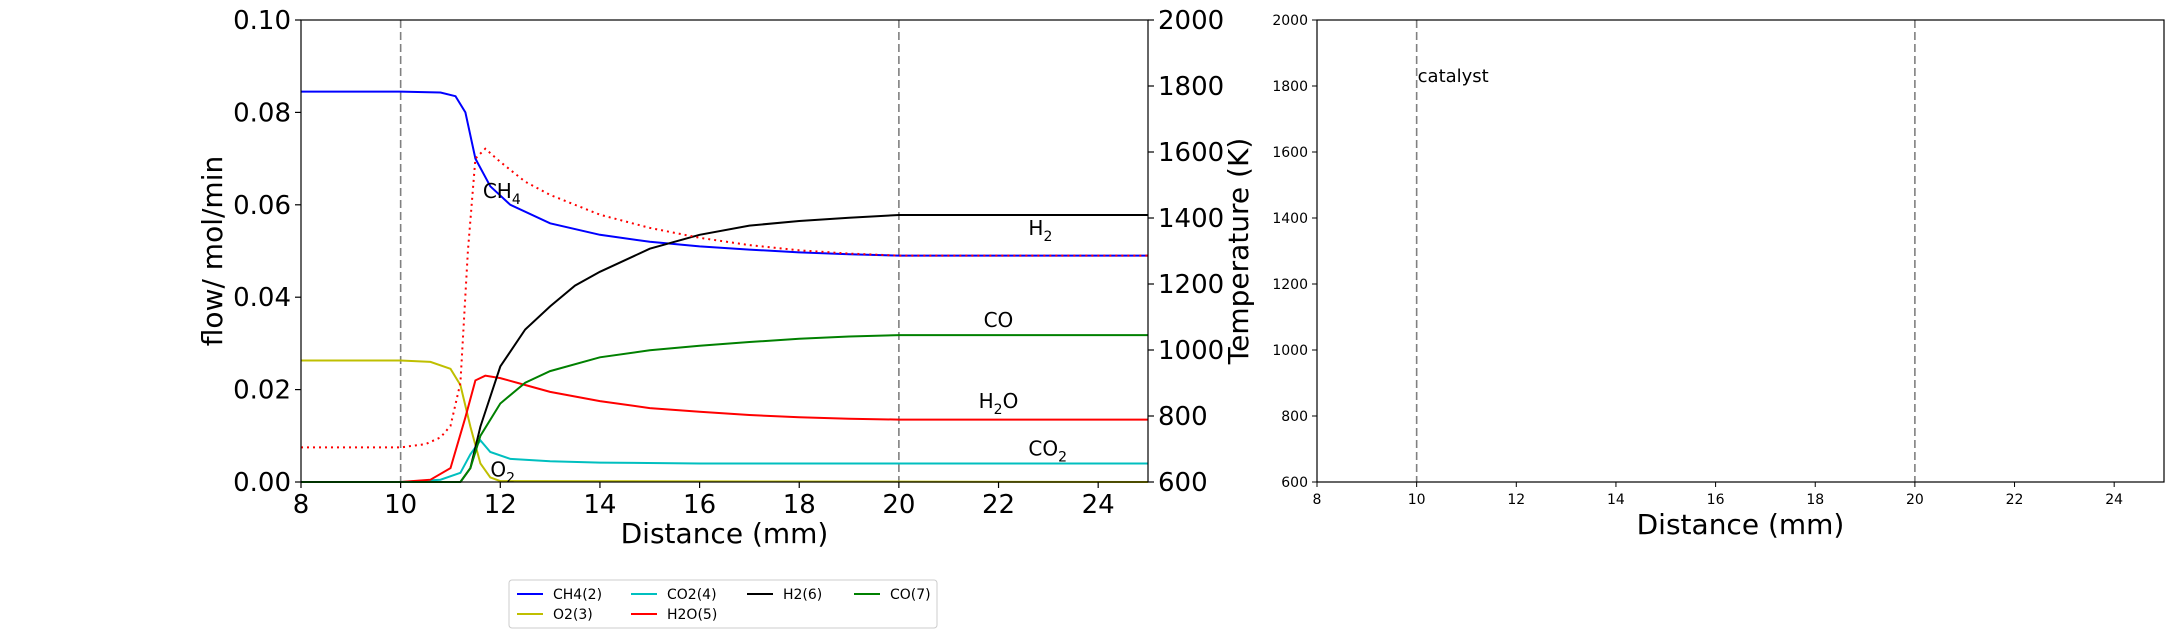  What do you see at coordinates (1290, 219) in the screenshot?
I see `y-tick-label: 1400` at bounding box center [1290, 219].